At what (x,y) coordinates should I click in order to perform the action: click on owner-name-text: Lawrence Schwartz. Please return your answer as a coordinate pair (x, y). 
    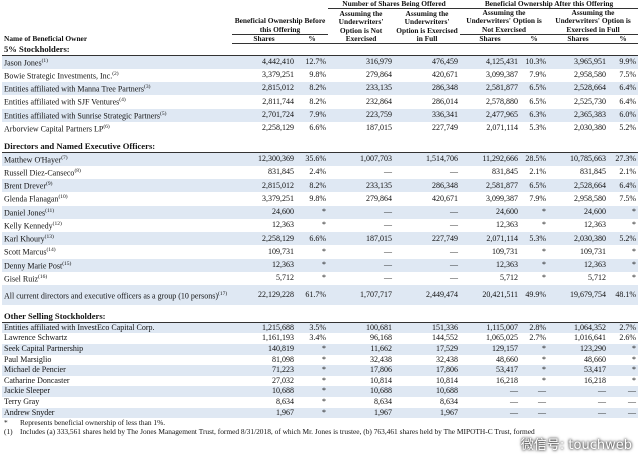
    Looking at the image, I should click on (36, 338).